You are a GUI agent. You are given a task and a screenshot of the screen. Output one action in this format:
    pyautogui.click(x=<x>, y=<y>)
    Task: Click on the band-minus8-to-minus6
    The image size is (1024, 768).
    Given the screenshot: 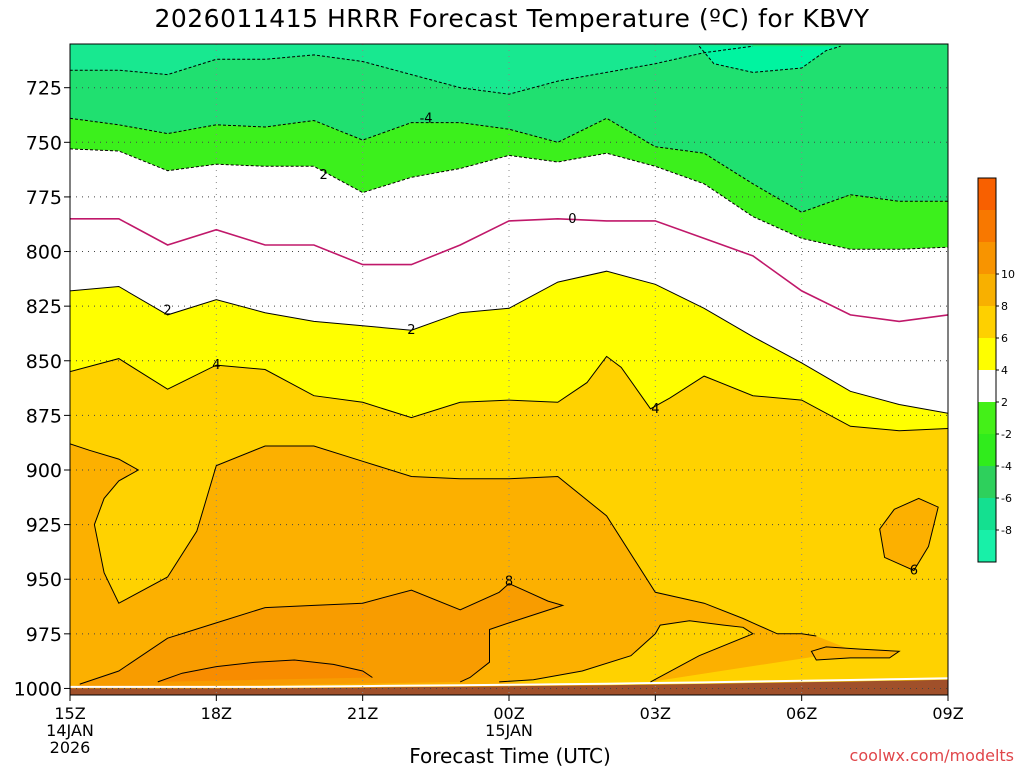 What is the action you would take?
    pyautogui.click(x=411, y=69)
    